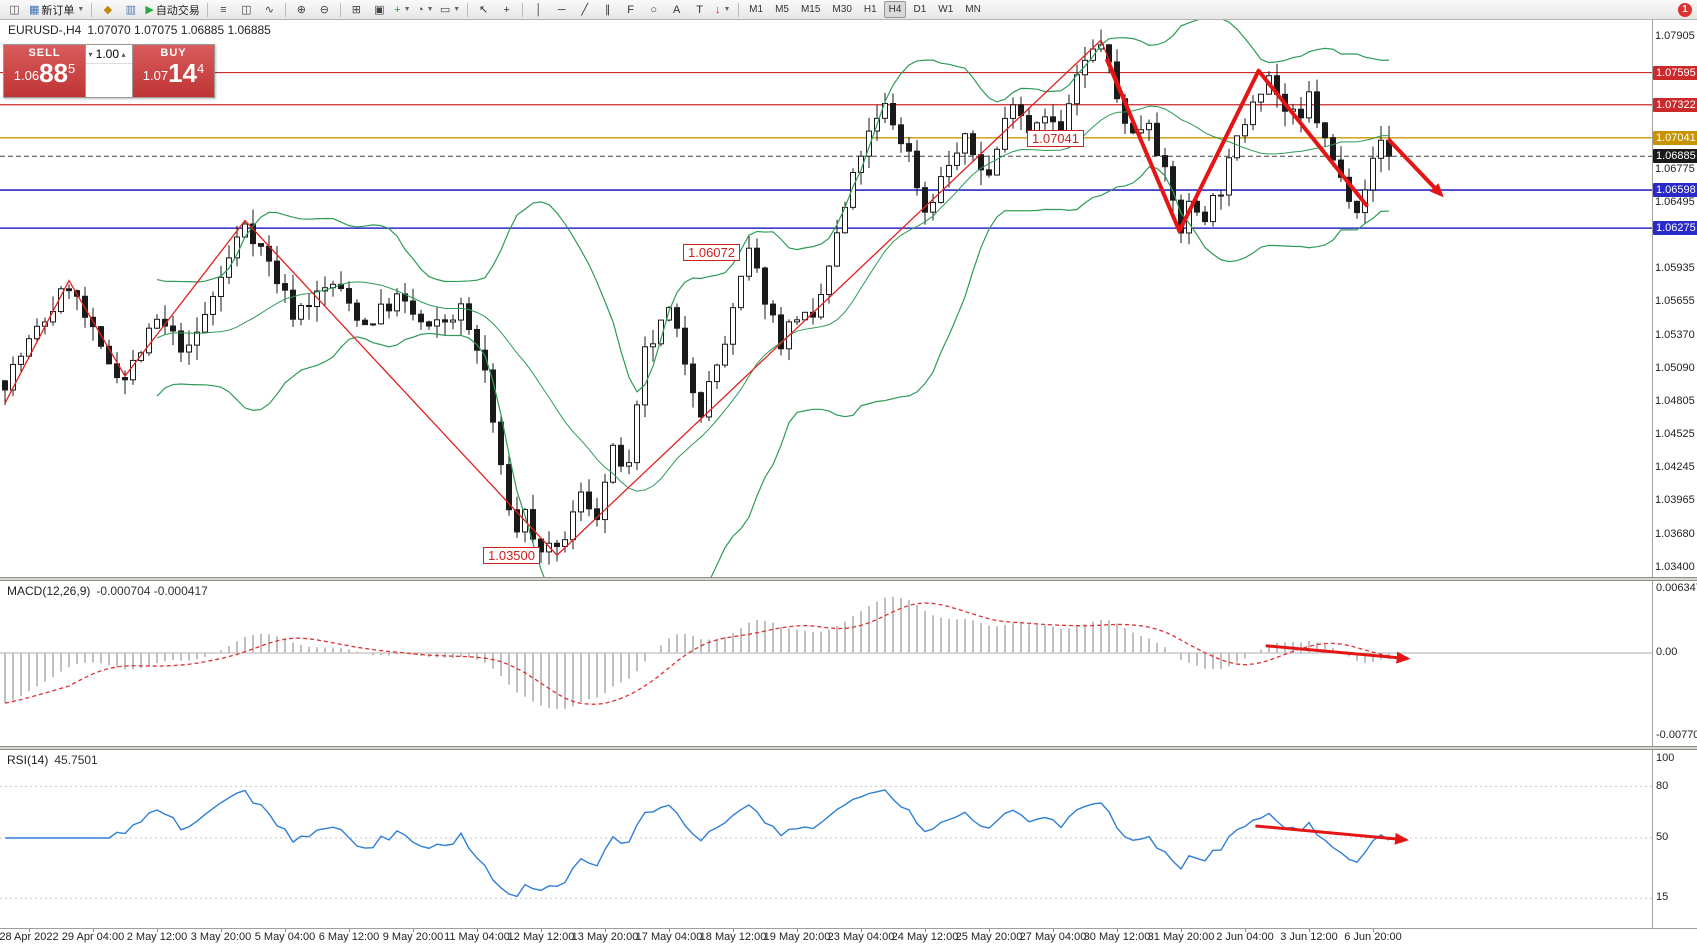  I want to click on price-annotation: 1.06072, so click(711, 253).